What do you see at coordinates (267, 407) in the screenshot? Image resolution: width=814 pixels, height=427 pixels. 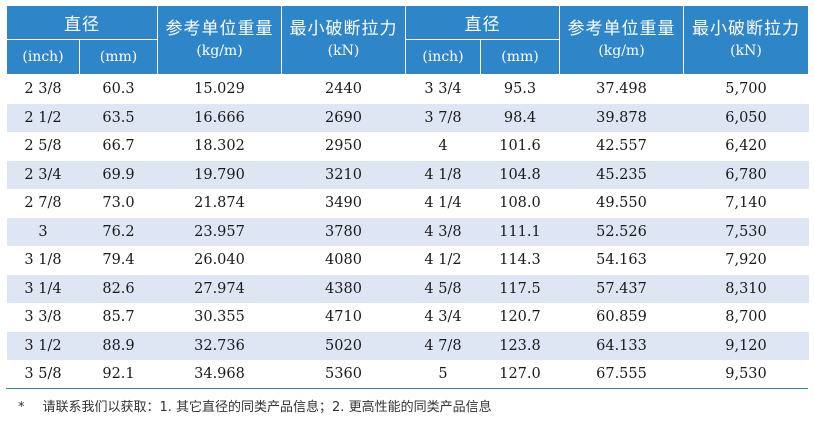 I see `footnote-text: 请联系我们以获取：1. 其它直径的同类产品信息；2. 更高性能的同类产品信息` at bounding box center [267, 407].